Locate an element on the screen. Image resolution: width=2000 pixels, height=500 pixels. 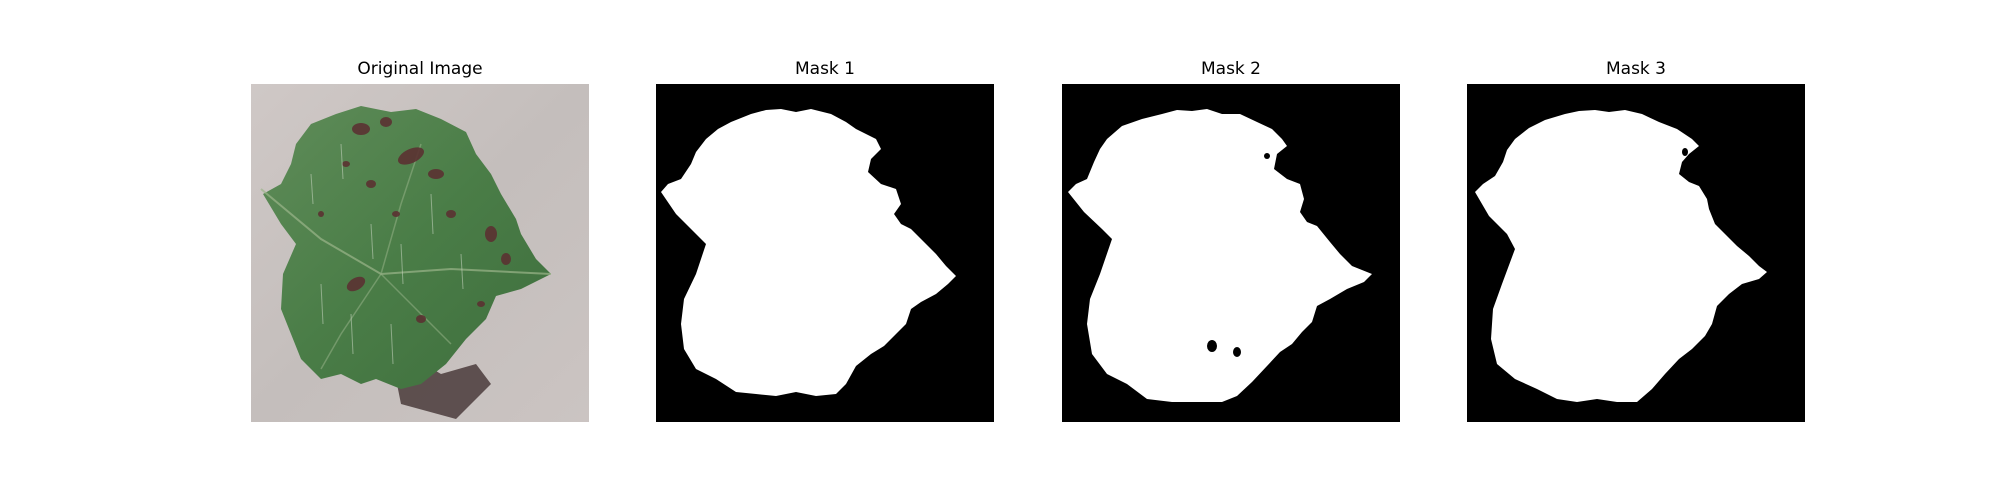
original-image is located at coordinates (420, 253).